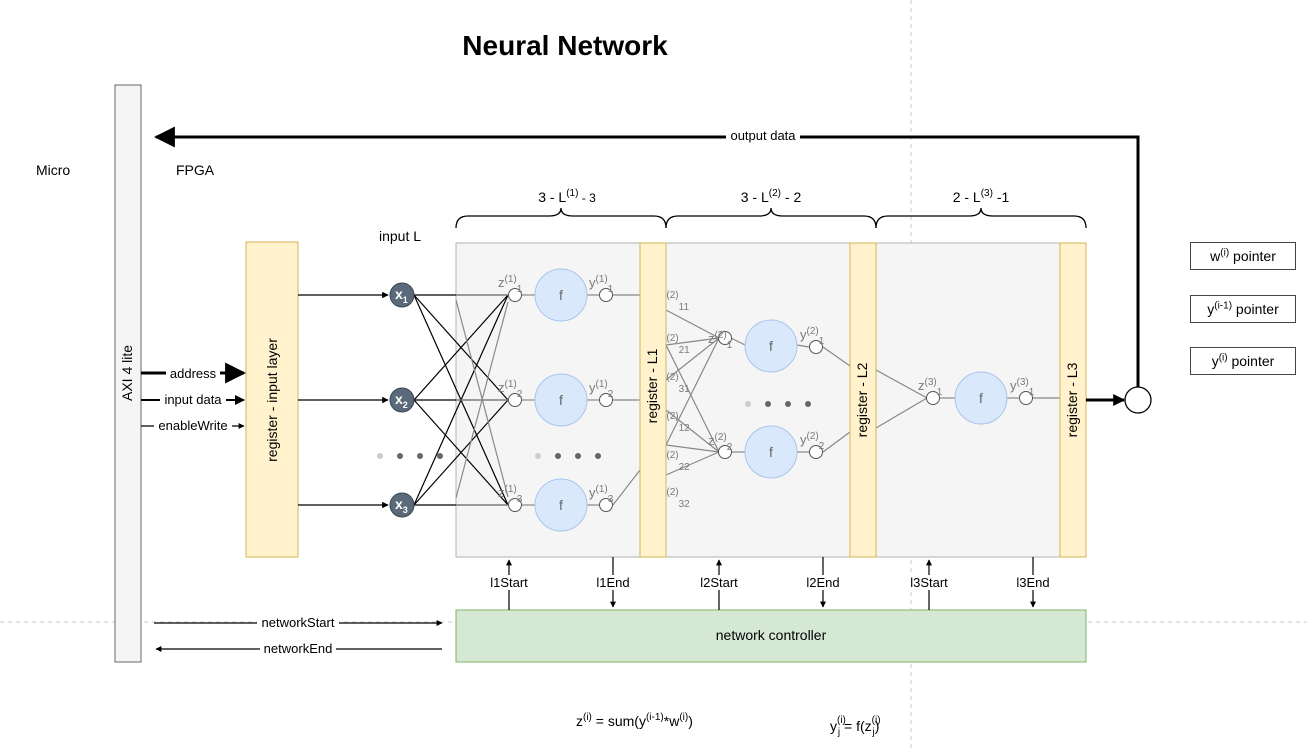  Describe the element at coordinates (565, 45) in the screenshot. I see `page-title: Neural Network` at that location.